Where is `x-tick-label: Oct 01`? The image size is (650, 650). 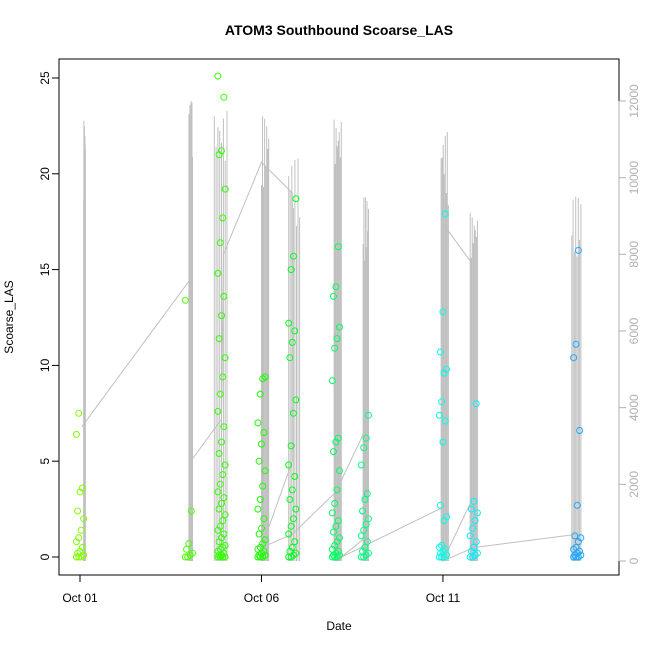
x-tick-label: Oct 01 is located at coordinates (80, 598).